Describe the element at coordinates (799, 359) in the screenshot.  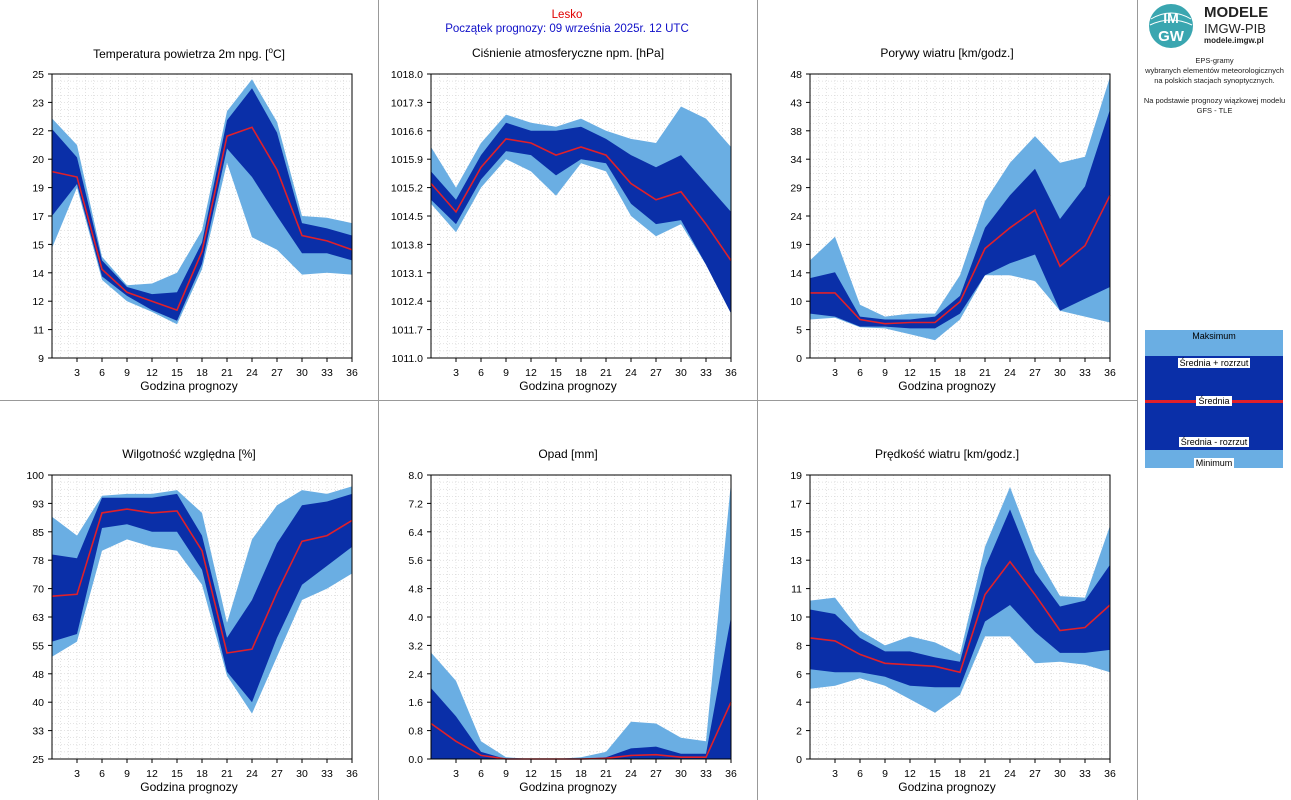
I see `y-tick-label: 0` at that location.